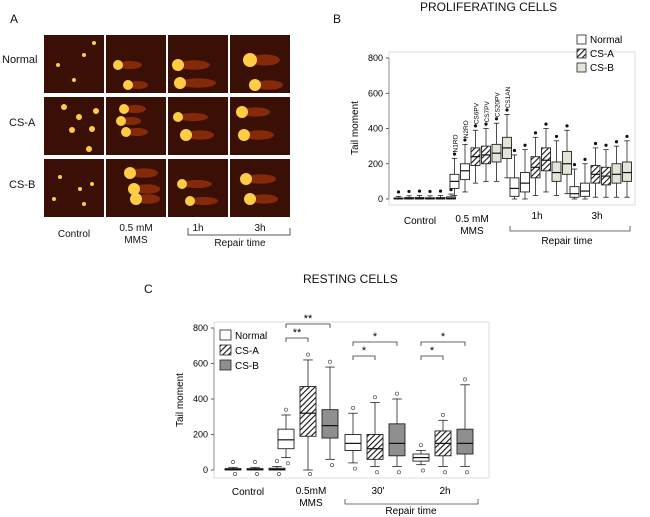 The height and width of the screenshot is (517, 650). Describe the element at coordinates (297, 333) in the screenshot. I see `significance-label: **` at that location.